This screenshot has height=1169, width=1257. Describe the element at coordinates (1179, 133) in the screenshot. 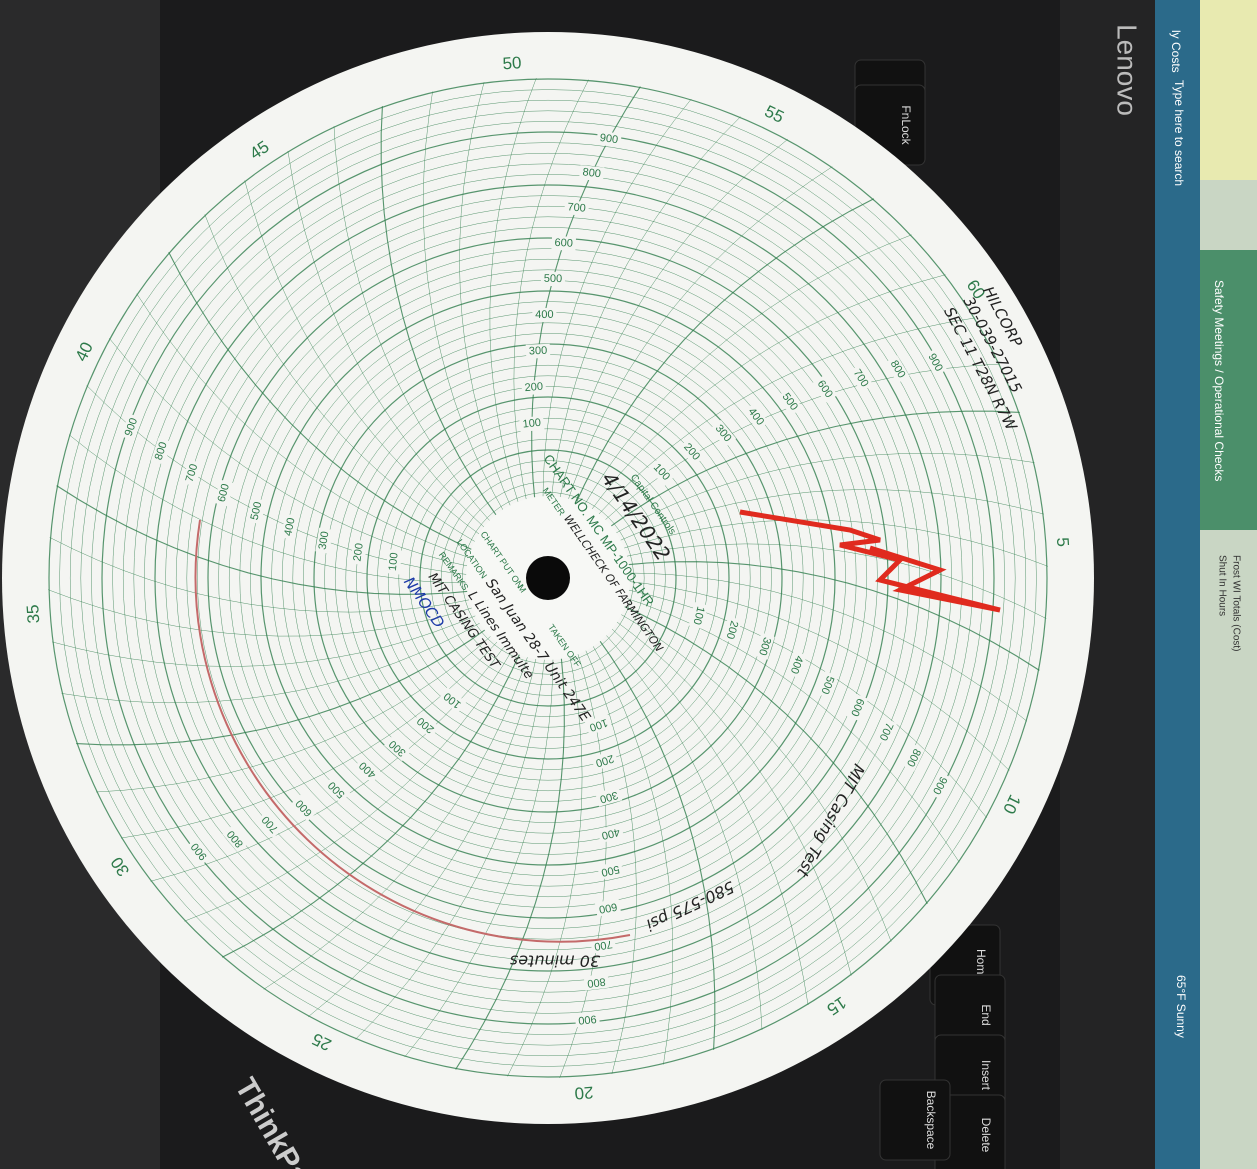

I see `search-box: Type here to search` at that location.